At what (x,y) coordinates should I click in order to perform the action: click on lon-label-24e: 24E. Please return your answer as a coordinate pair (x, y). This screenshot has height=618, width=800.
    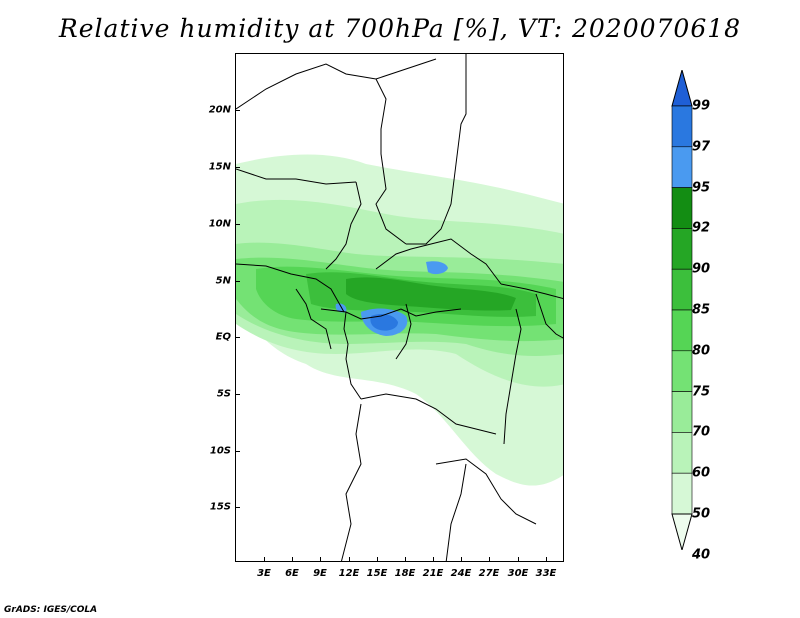
    Looking at the image, I should click on (461, 573).